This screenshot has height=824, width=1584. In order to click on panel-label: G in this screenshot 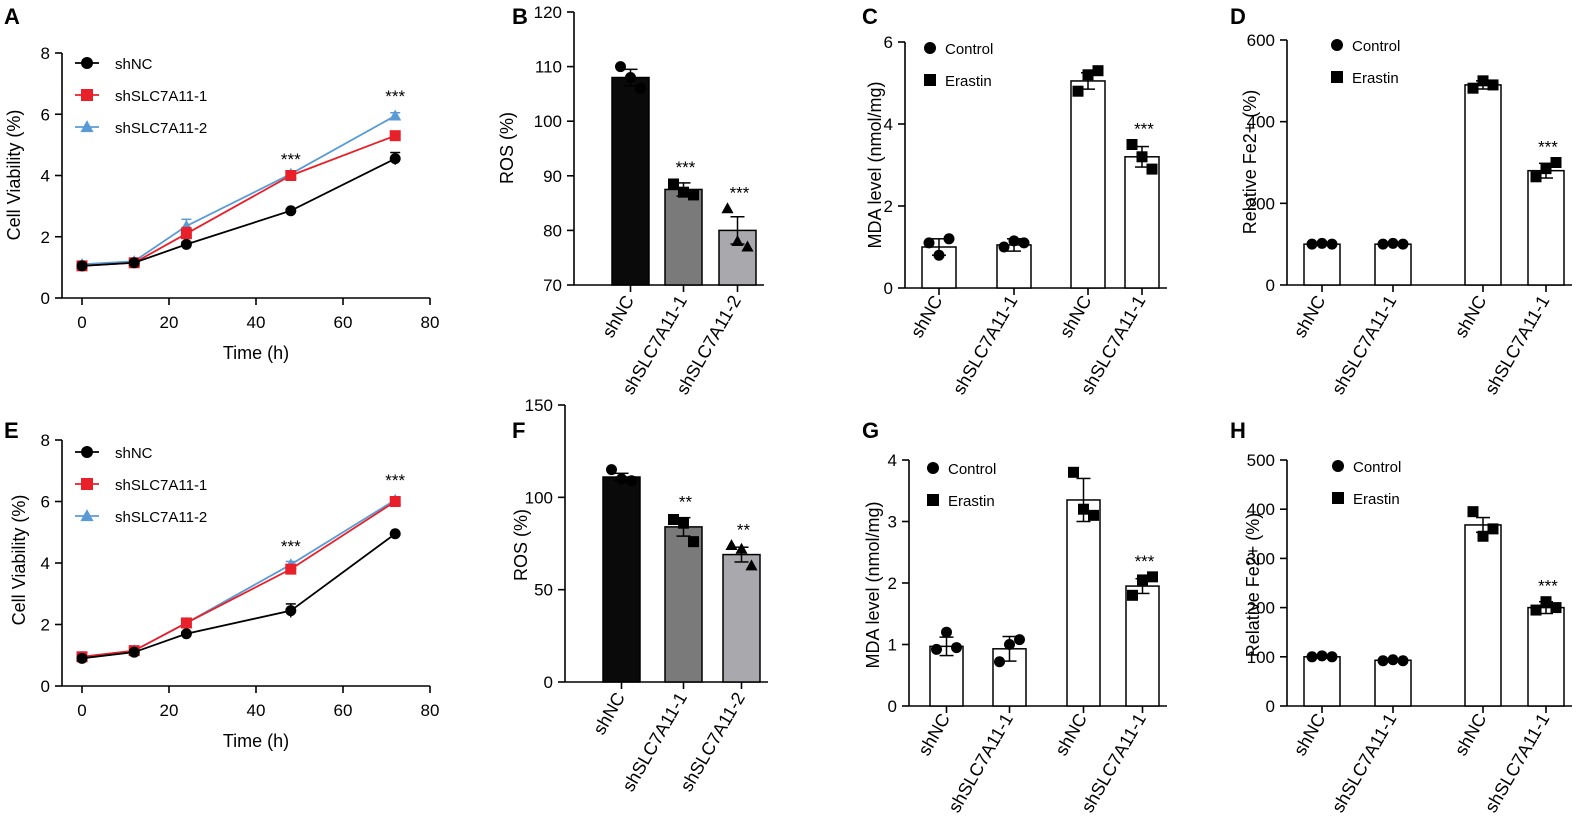, I will do `click(870, 430)`.